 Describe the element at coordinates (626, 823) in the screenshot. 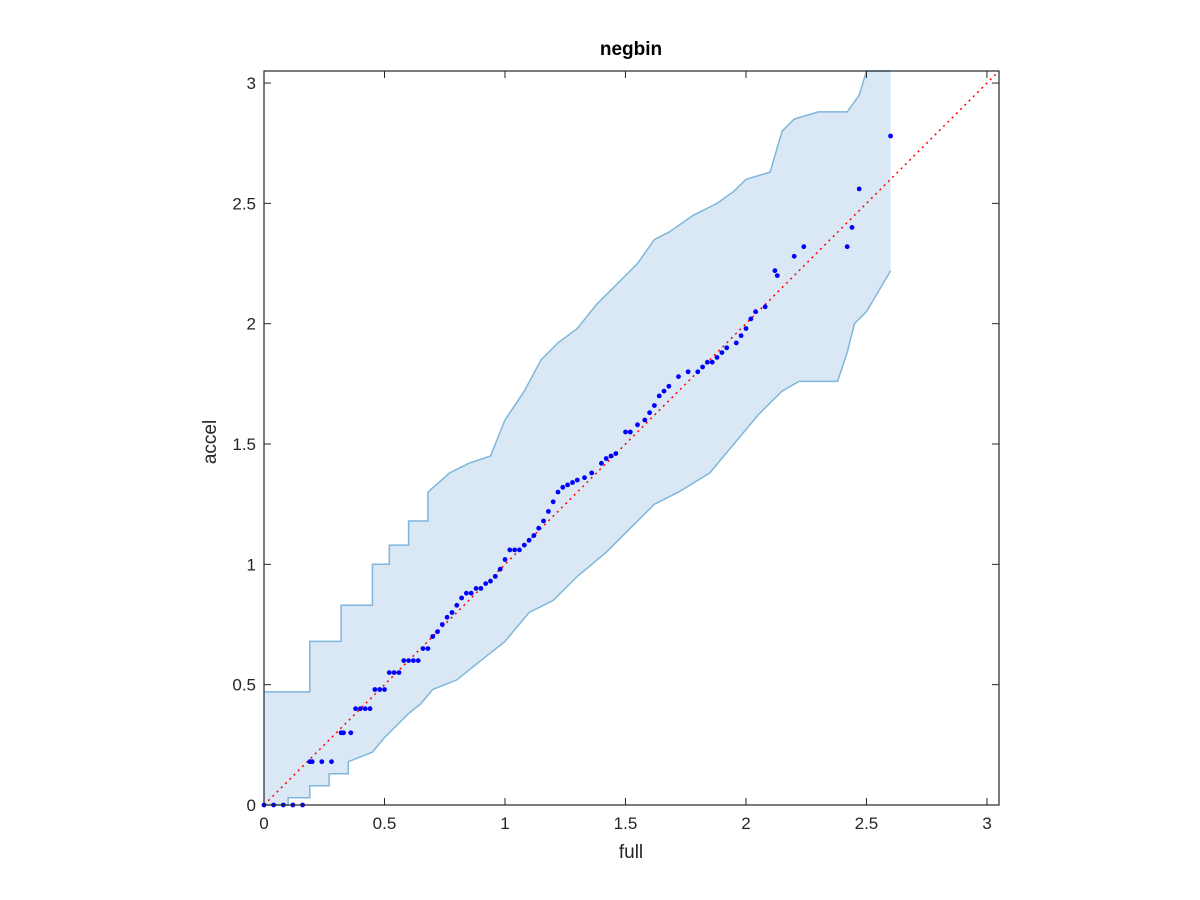

I see `x-tick-label: 1.5` at that location.